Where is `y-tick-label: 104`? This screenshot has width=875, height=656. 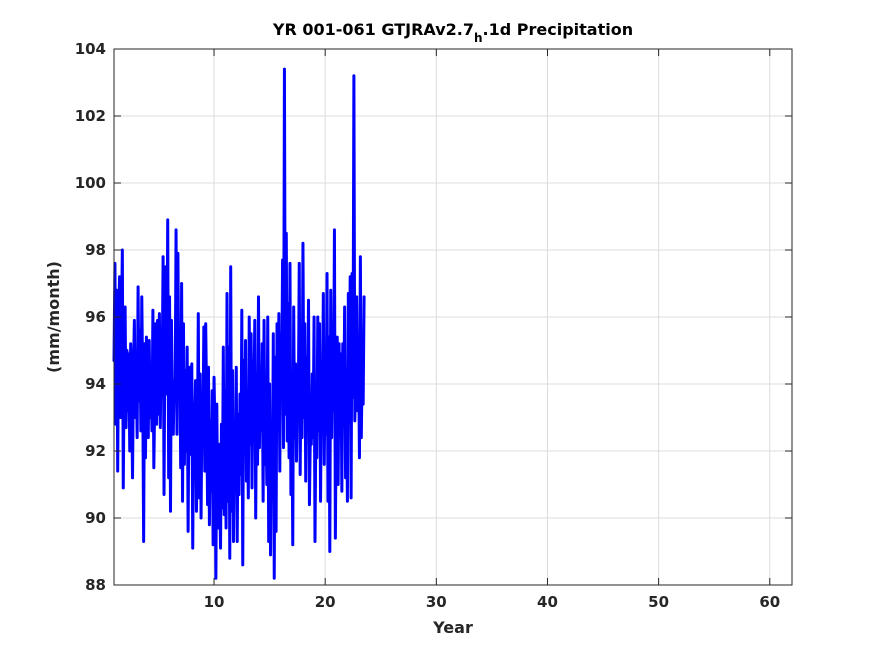 y-tick-label: 104 is located at coordinates (90, 49).